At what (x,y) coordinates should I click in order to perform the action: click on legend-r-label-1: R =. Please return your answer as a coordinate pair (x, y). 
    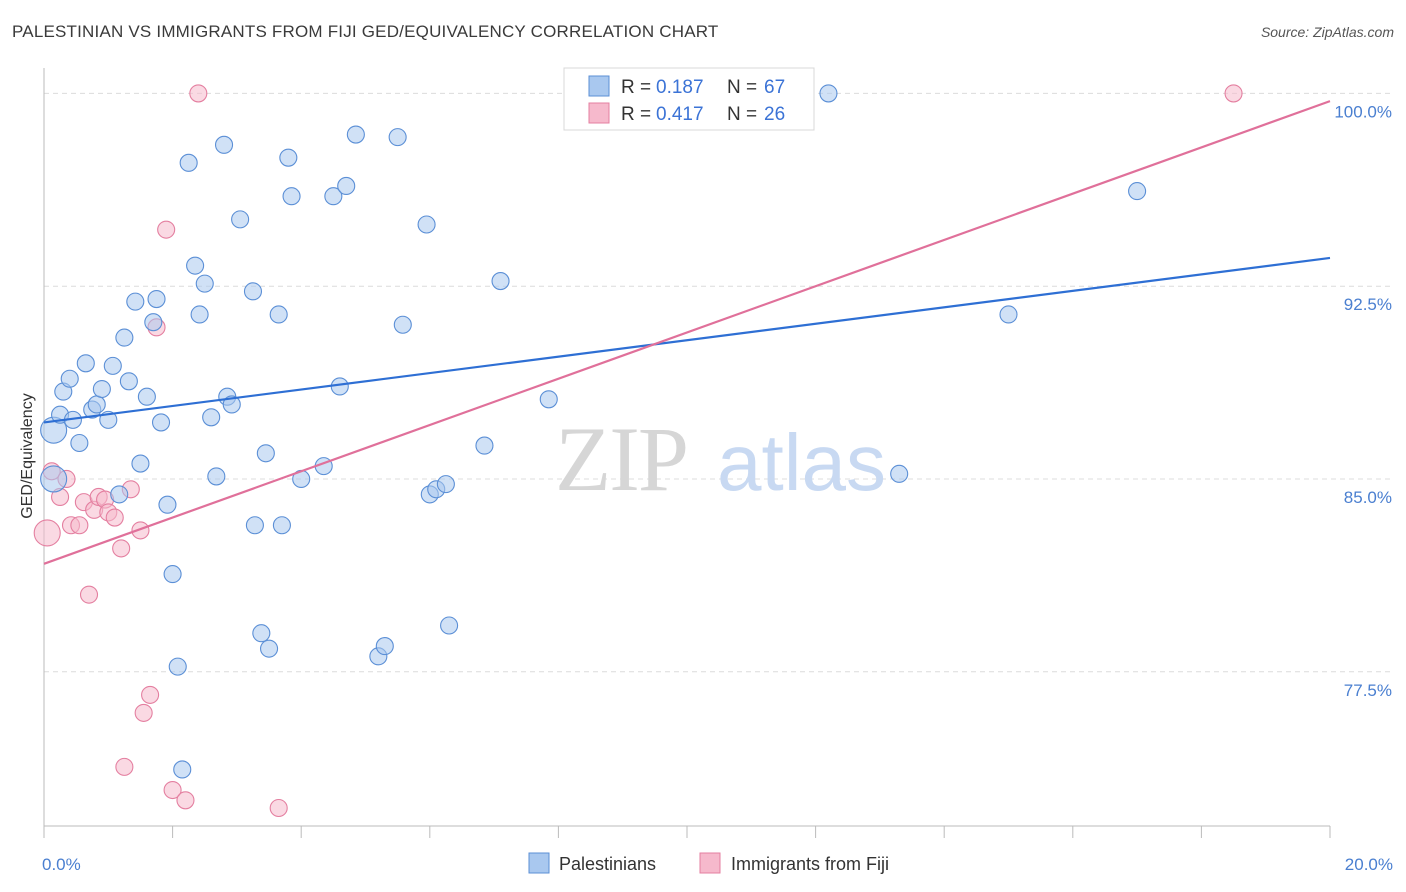
    Looking at the image, I should click on (636, 87).